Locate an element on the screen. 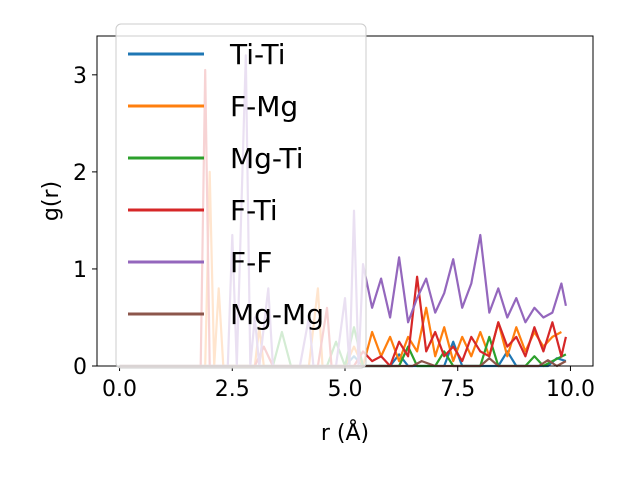 The width and height of the screenshot is (640, 480). legend-label-mg-mg: Mg-Mg is located at coordinates (277, 314).